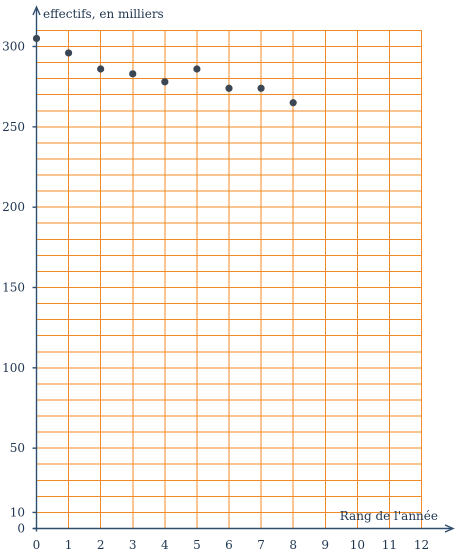 The height and width of the screenshot is (553, 458). I want to click on x-tick-label: 0, so click(37, 545).